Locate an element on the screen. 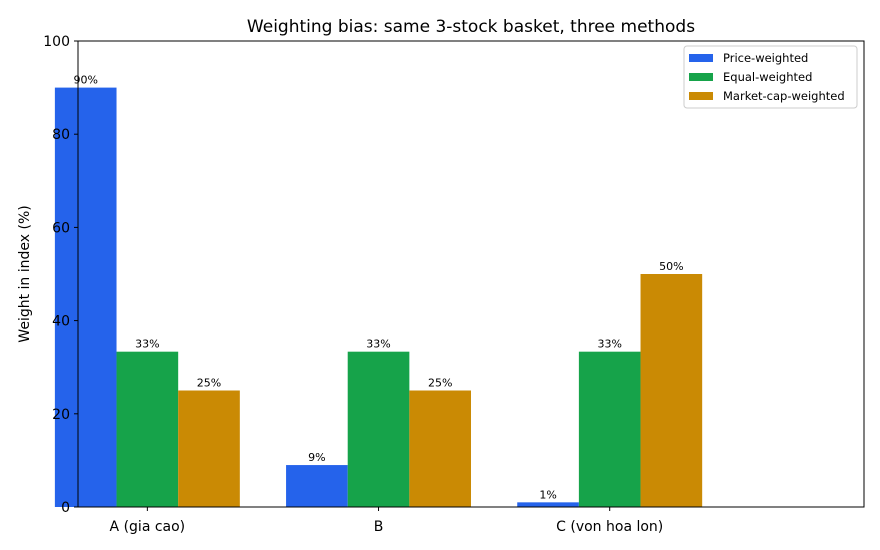  legend-label: Equal-weighted is located at coordinates (767, 77).